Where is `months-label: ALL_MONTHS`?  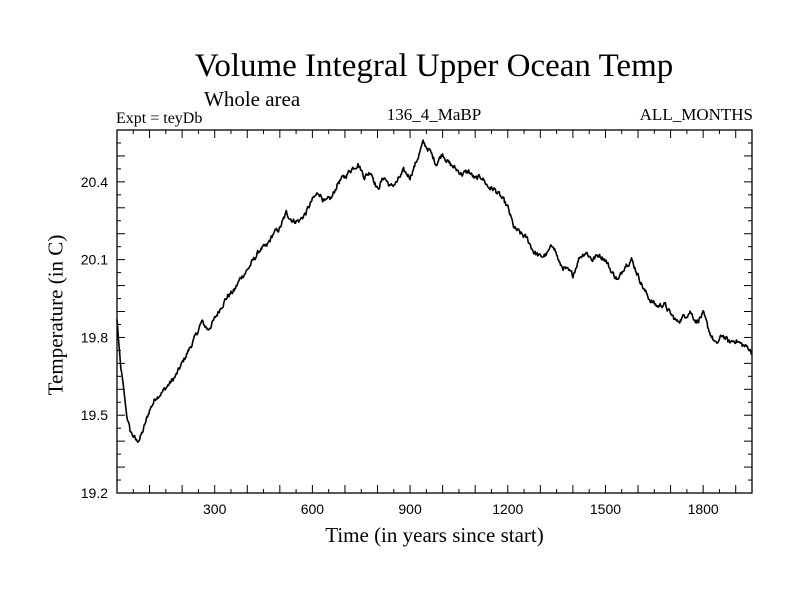 months-label: ALL_MONTHS is located at coordinates (696, 114).